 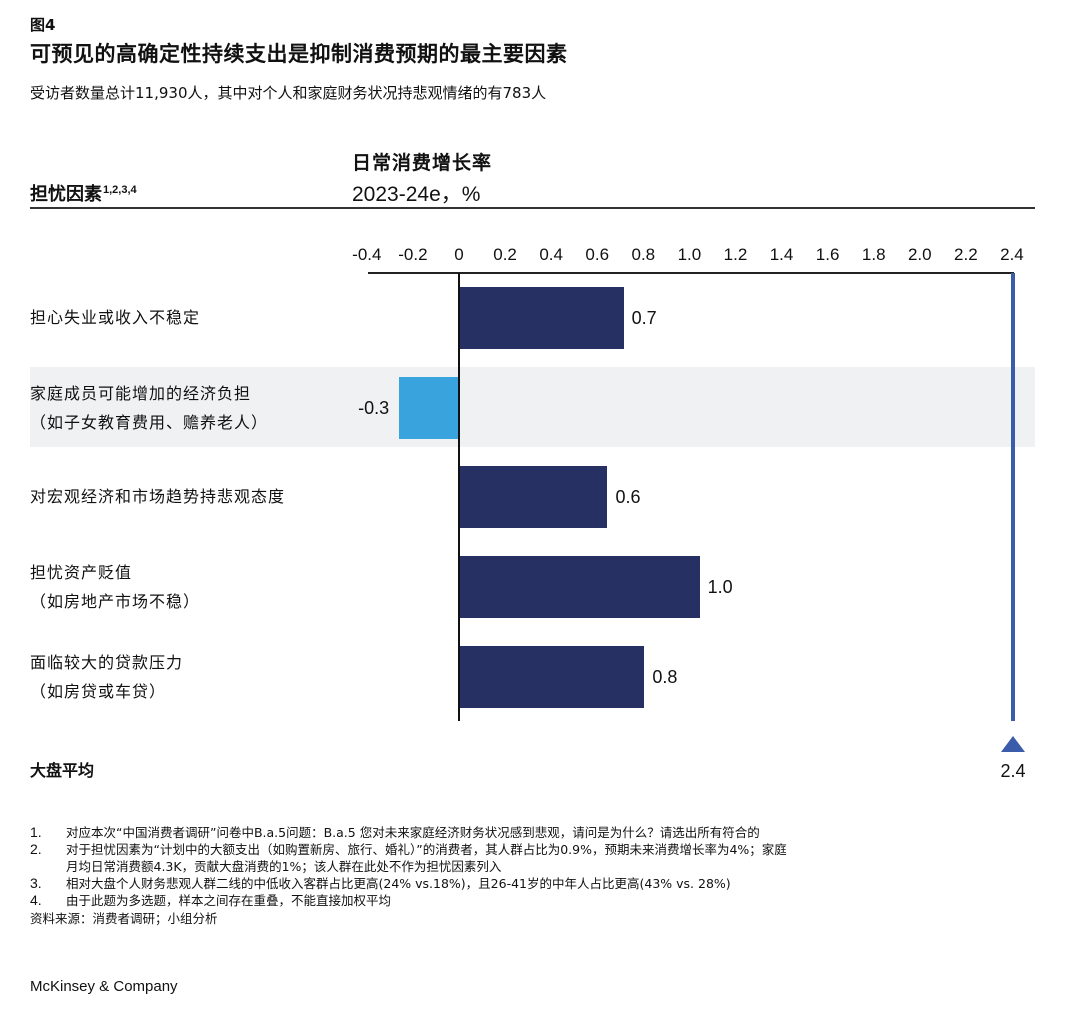 I want to click on x-tick-label: 1.6, so click(x=827, y=254).